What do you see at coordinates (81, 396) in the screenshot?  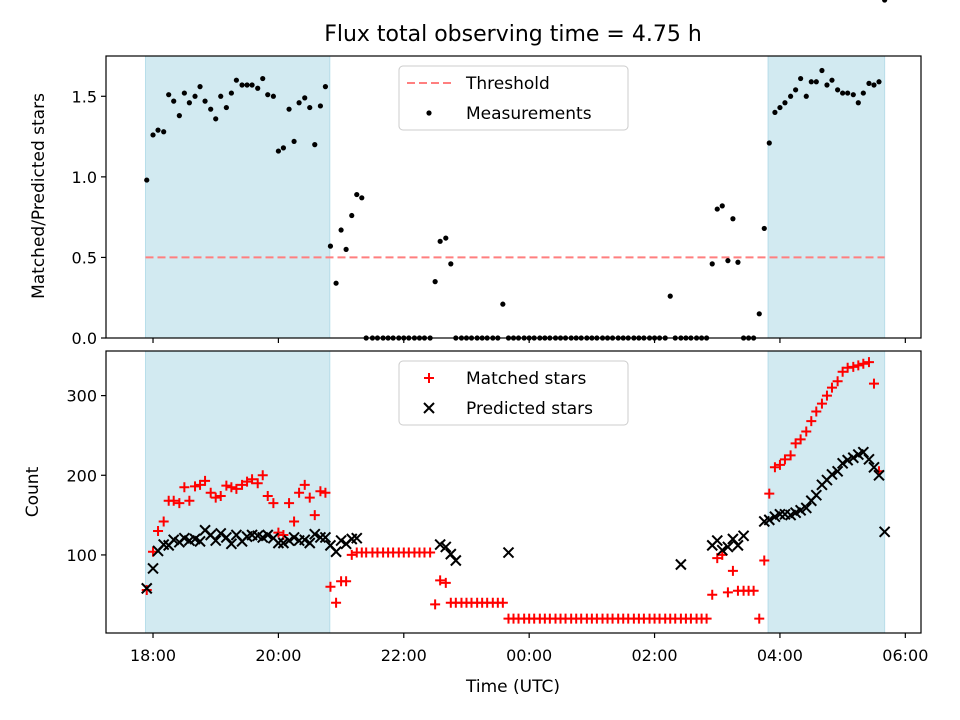 I see `y-tick-label: 300` at bounding box center [81, 396].